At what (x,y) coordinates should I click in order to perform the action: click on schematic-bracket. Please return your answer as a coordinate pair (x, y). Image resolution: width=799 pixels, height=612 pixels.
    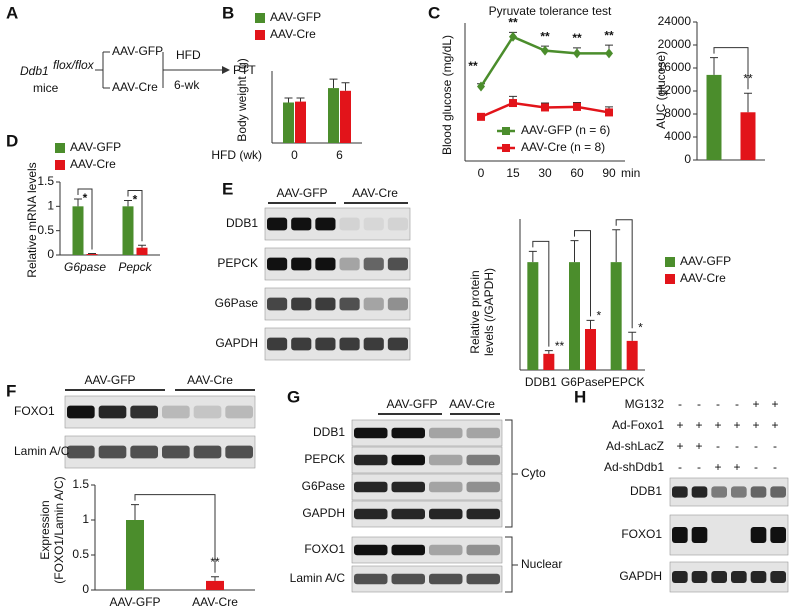
    Looking at the image, I should click on (102, 70).